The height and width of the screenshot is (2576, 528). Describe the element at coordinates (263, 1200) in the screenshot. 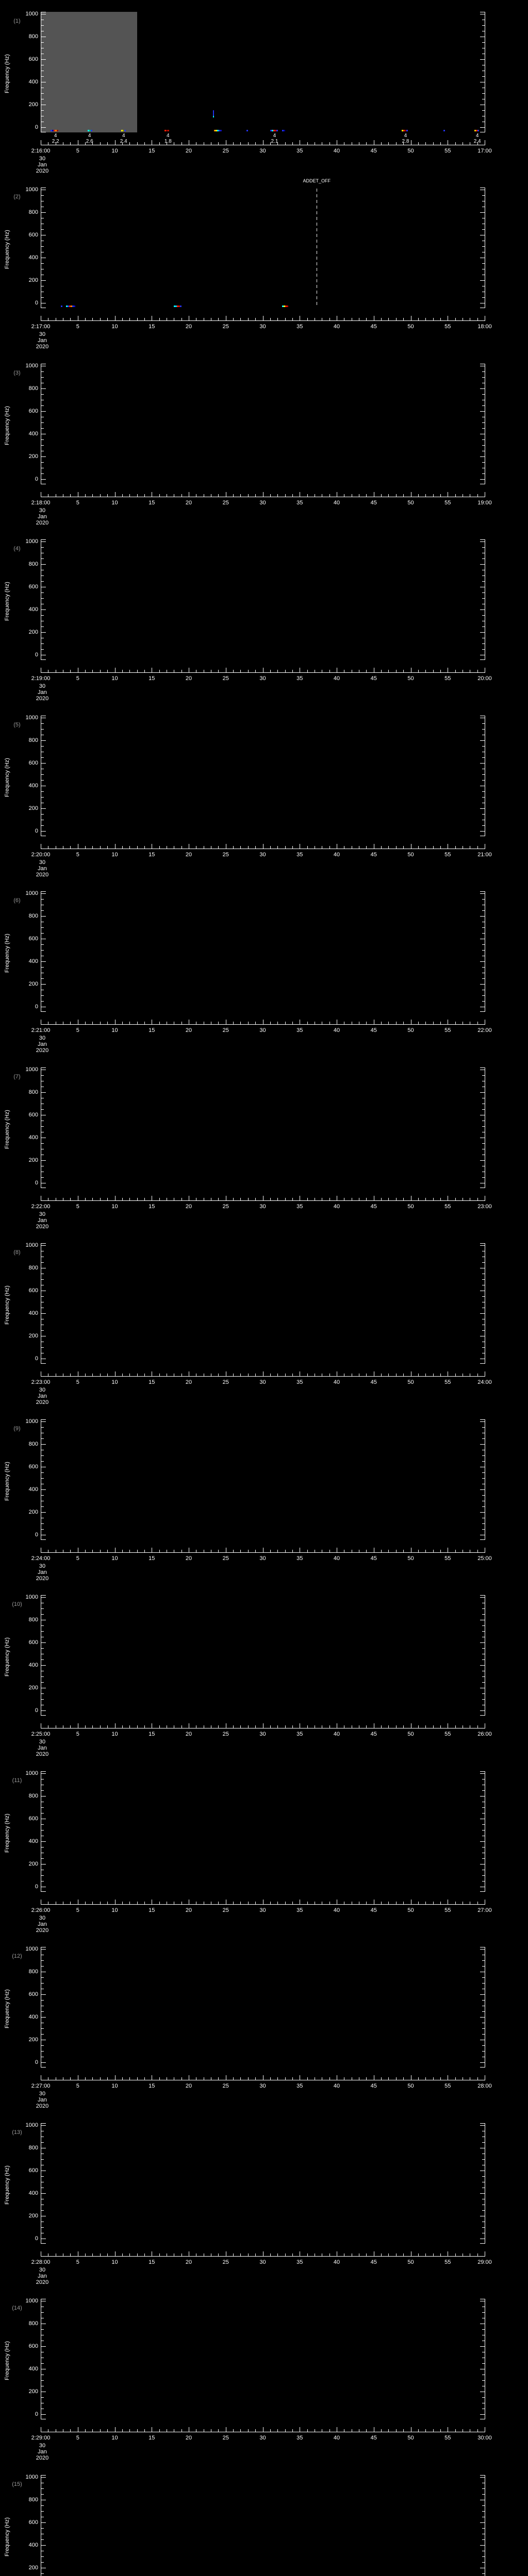

I see `time-axis-line` at that location.